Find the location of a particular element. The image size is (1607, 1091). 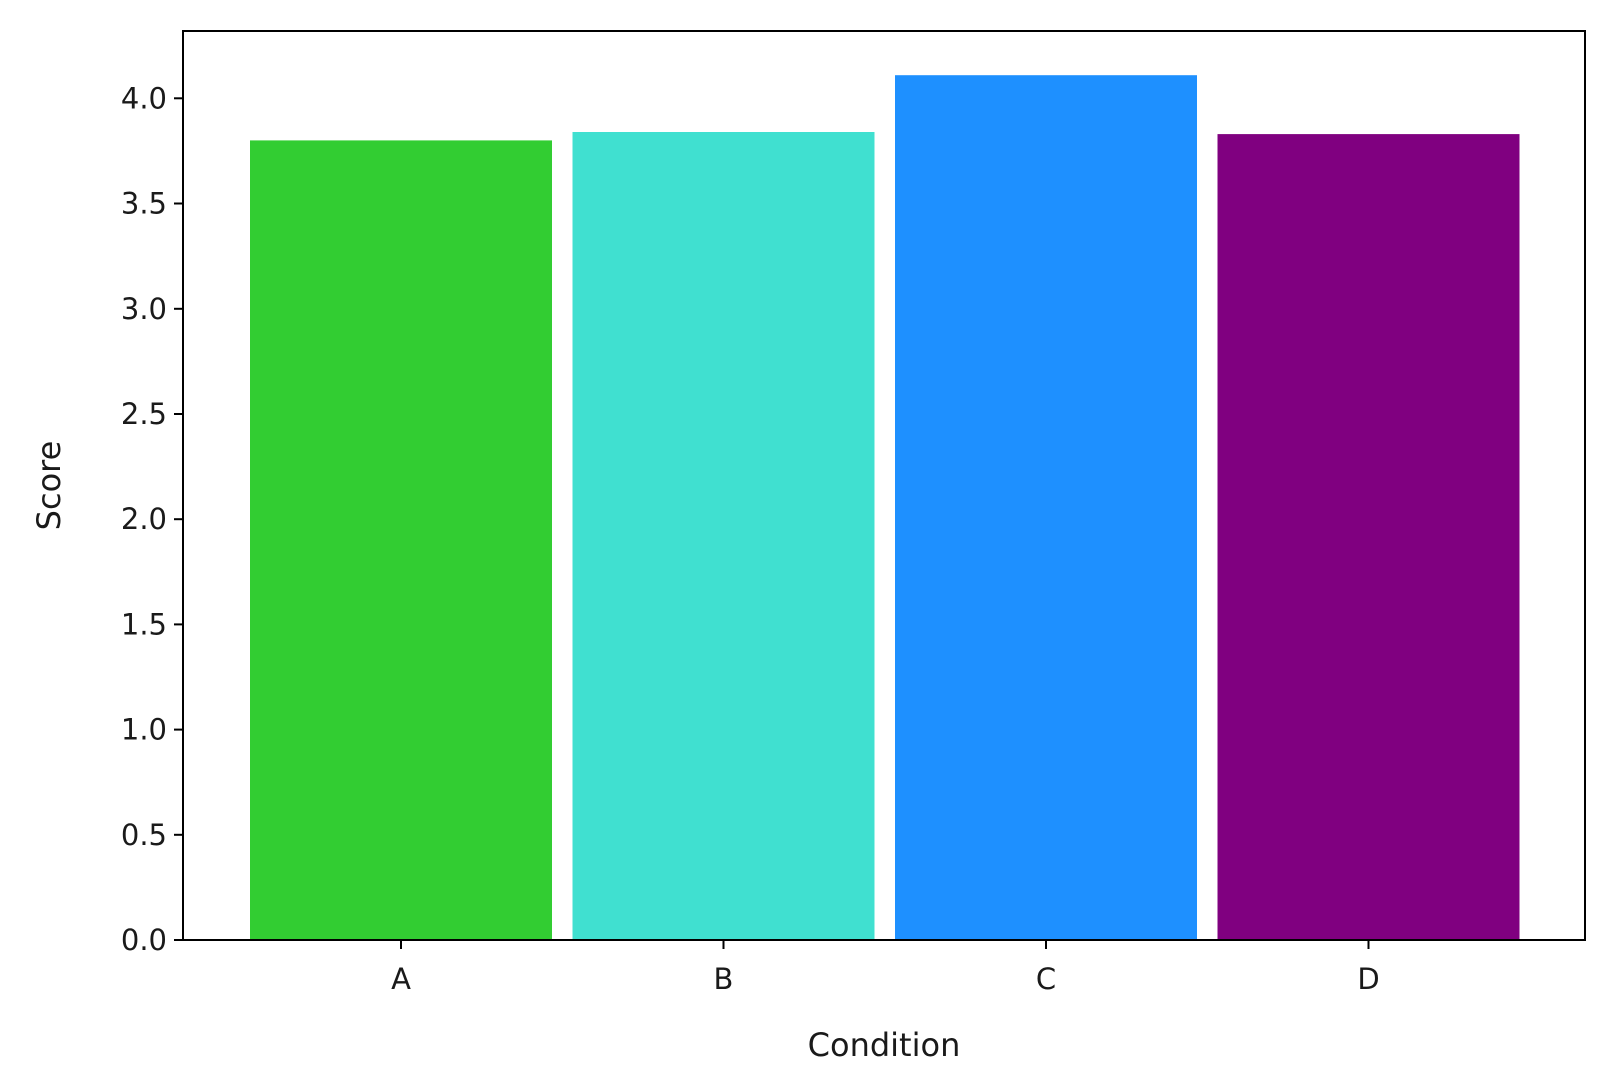

bar-A is located at coordinates (401, 540).